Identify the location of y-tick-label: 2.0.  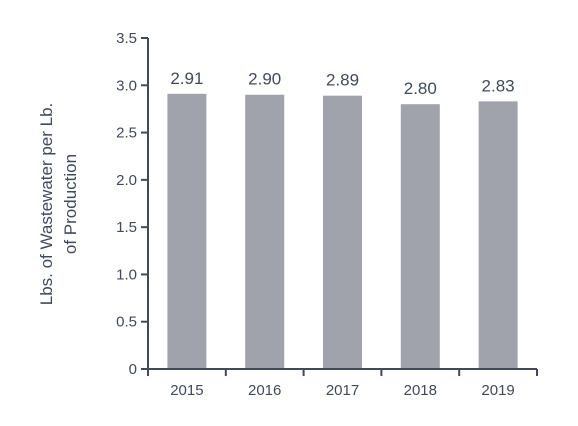
(126, 180).